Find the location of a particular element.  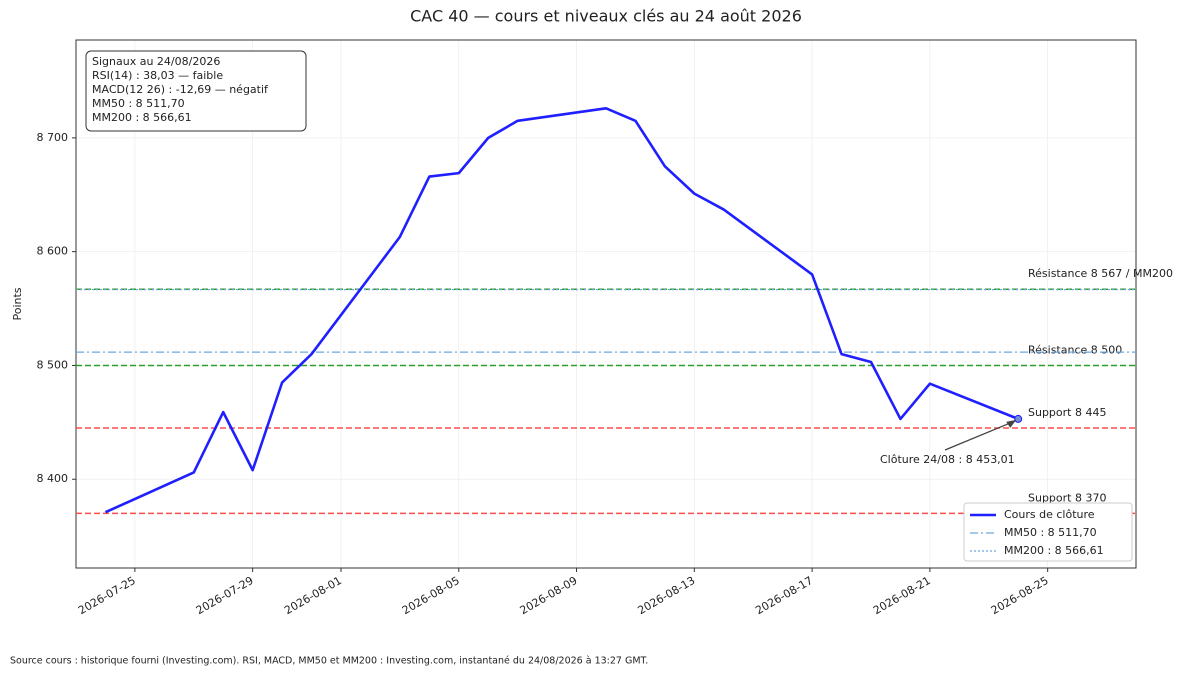

x-tick-label: 2026-08-09 is located at coordinates (549, 595).